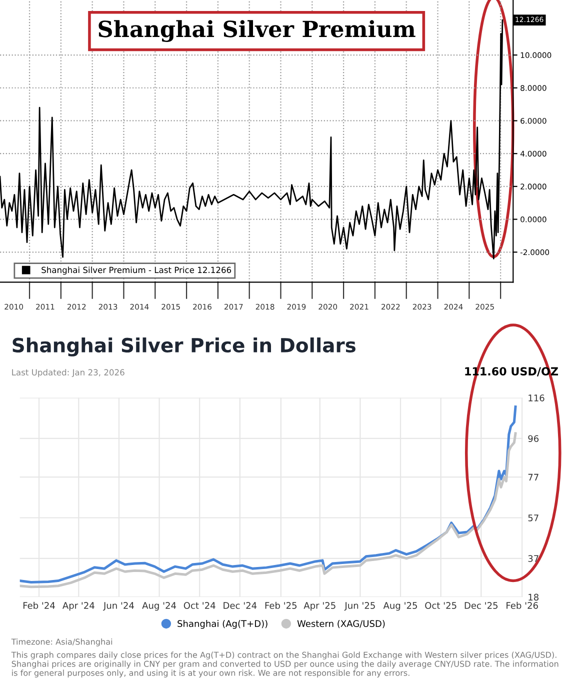  Describe the element at coordinates (359, 606) in the screenshot. I see `x-tick-label: Jun '25` at that location.